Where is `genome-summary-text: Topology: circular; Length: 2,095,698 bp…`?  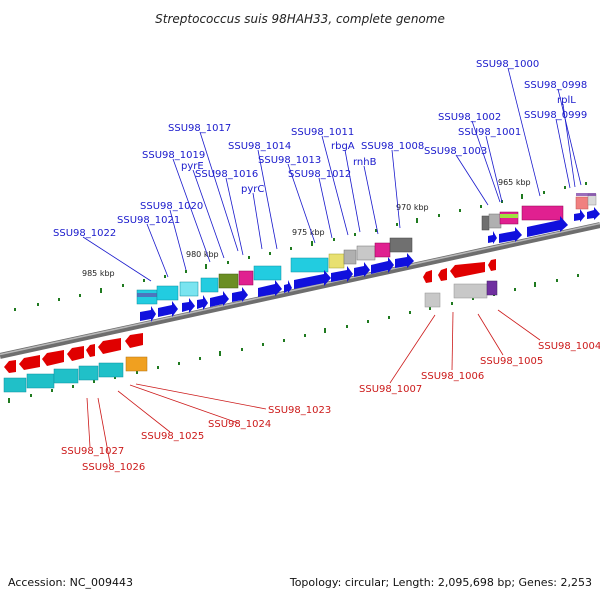 genome-summary-text: Topology: circular; Length: 2,095,698 bp… is located at coordinates (440, 582).